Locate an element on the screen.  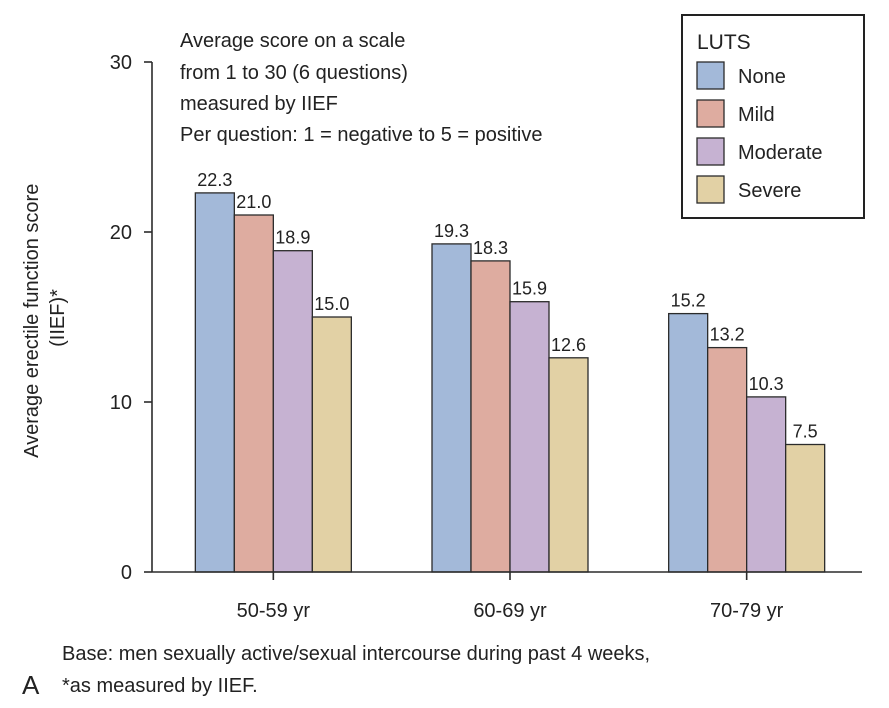
legend-label-none: None is located at coordinates (762, 77).